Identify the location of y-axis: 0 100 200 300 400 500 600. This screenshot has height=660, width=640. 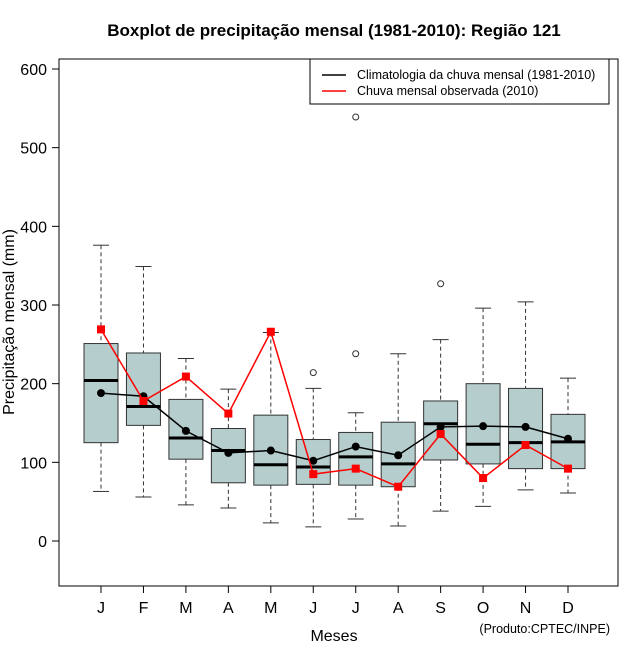
(39, 306).